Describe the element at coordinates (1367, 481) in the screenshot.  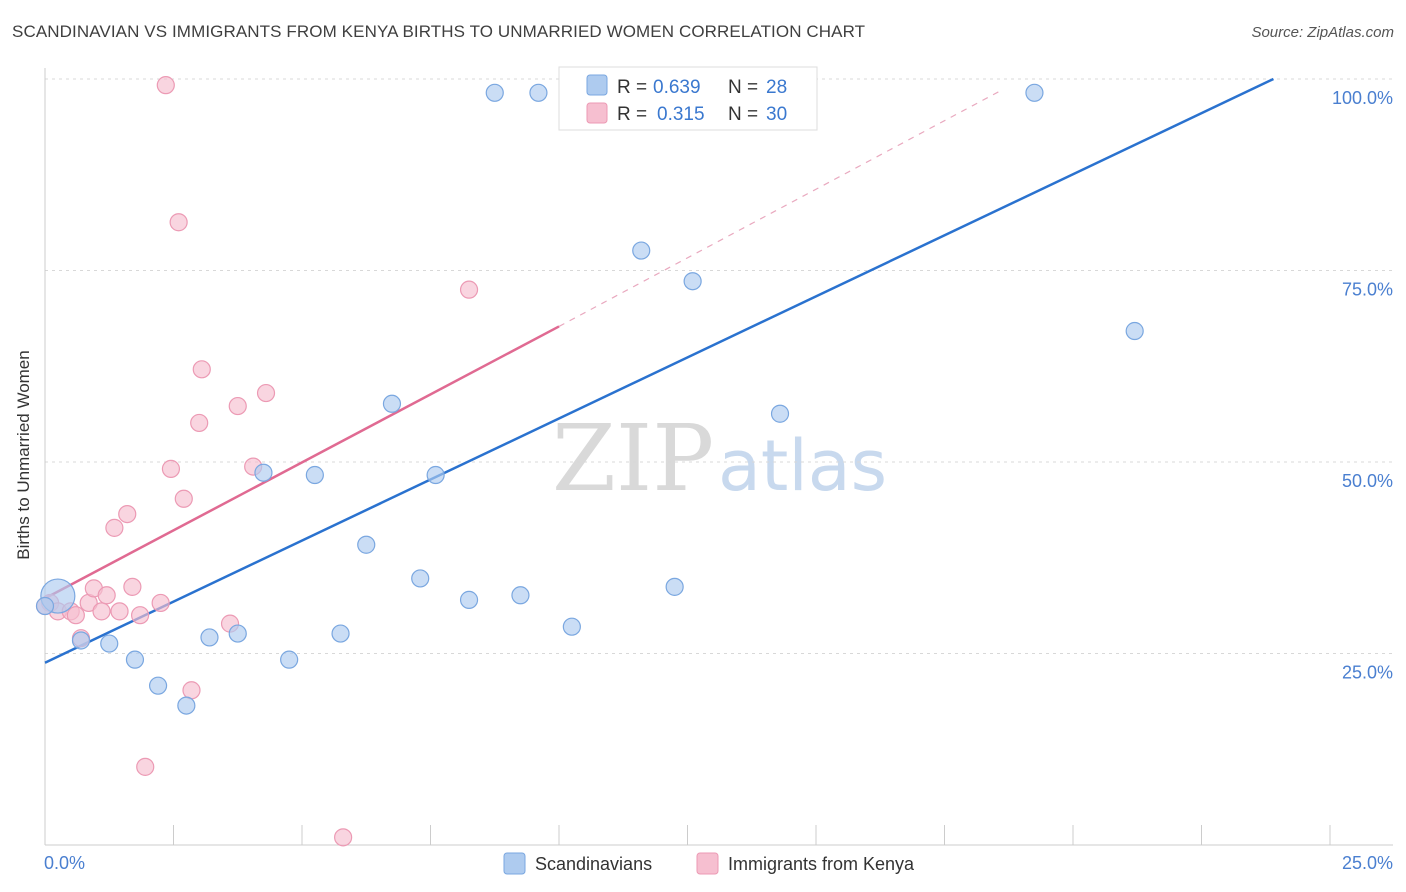
I see `y-tick-label: 50.0%` at that location.